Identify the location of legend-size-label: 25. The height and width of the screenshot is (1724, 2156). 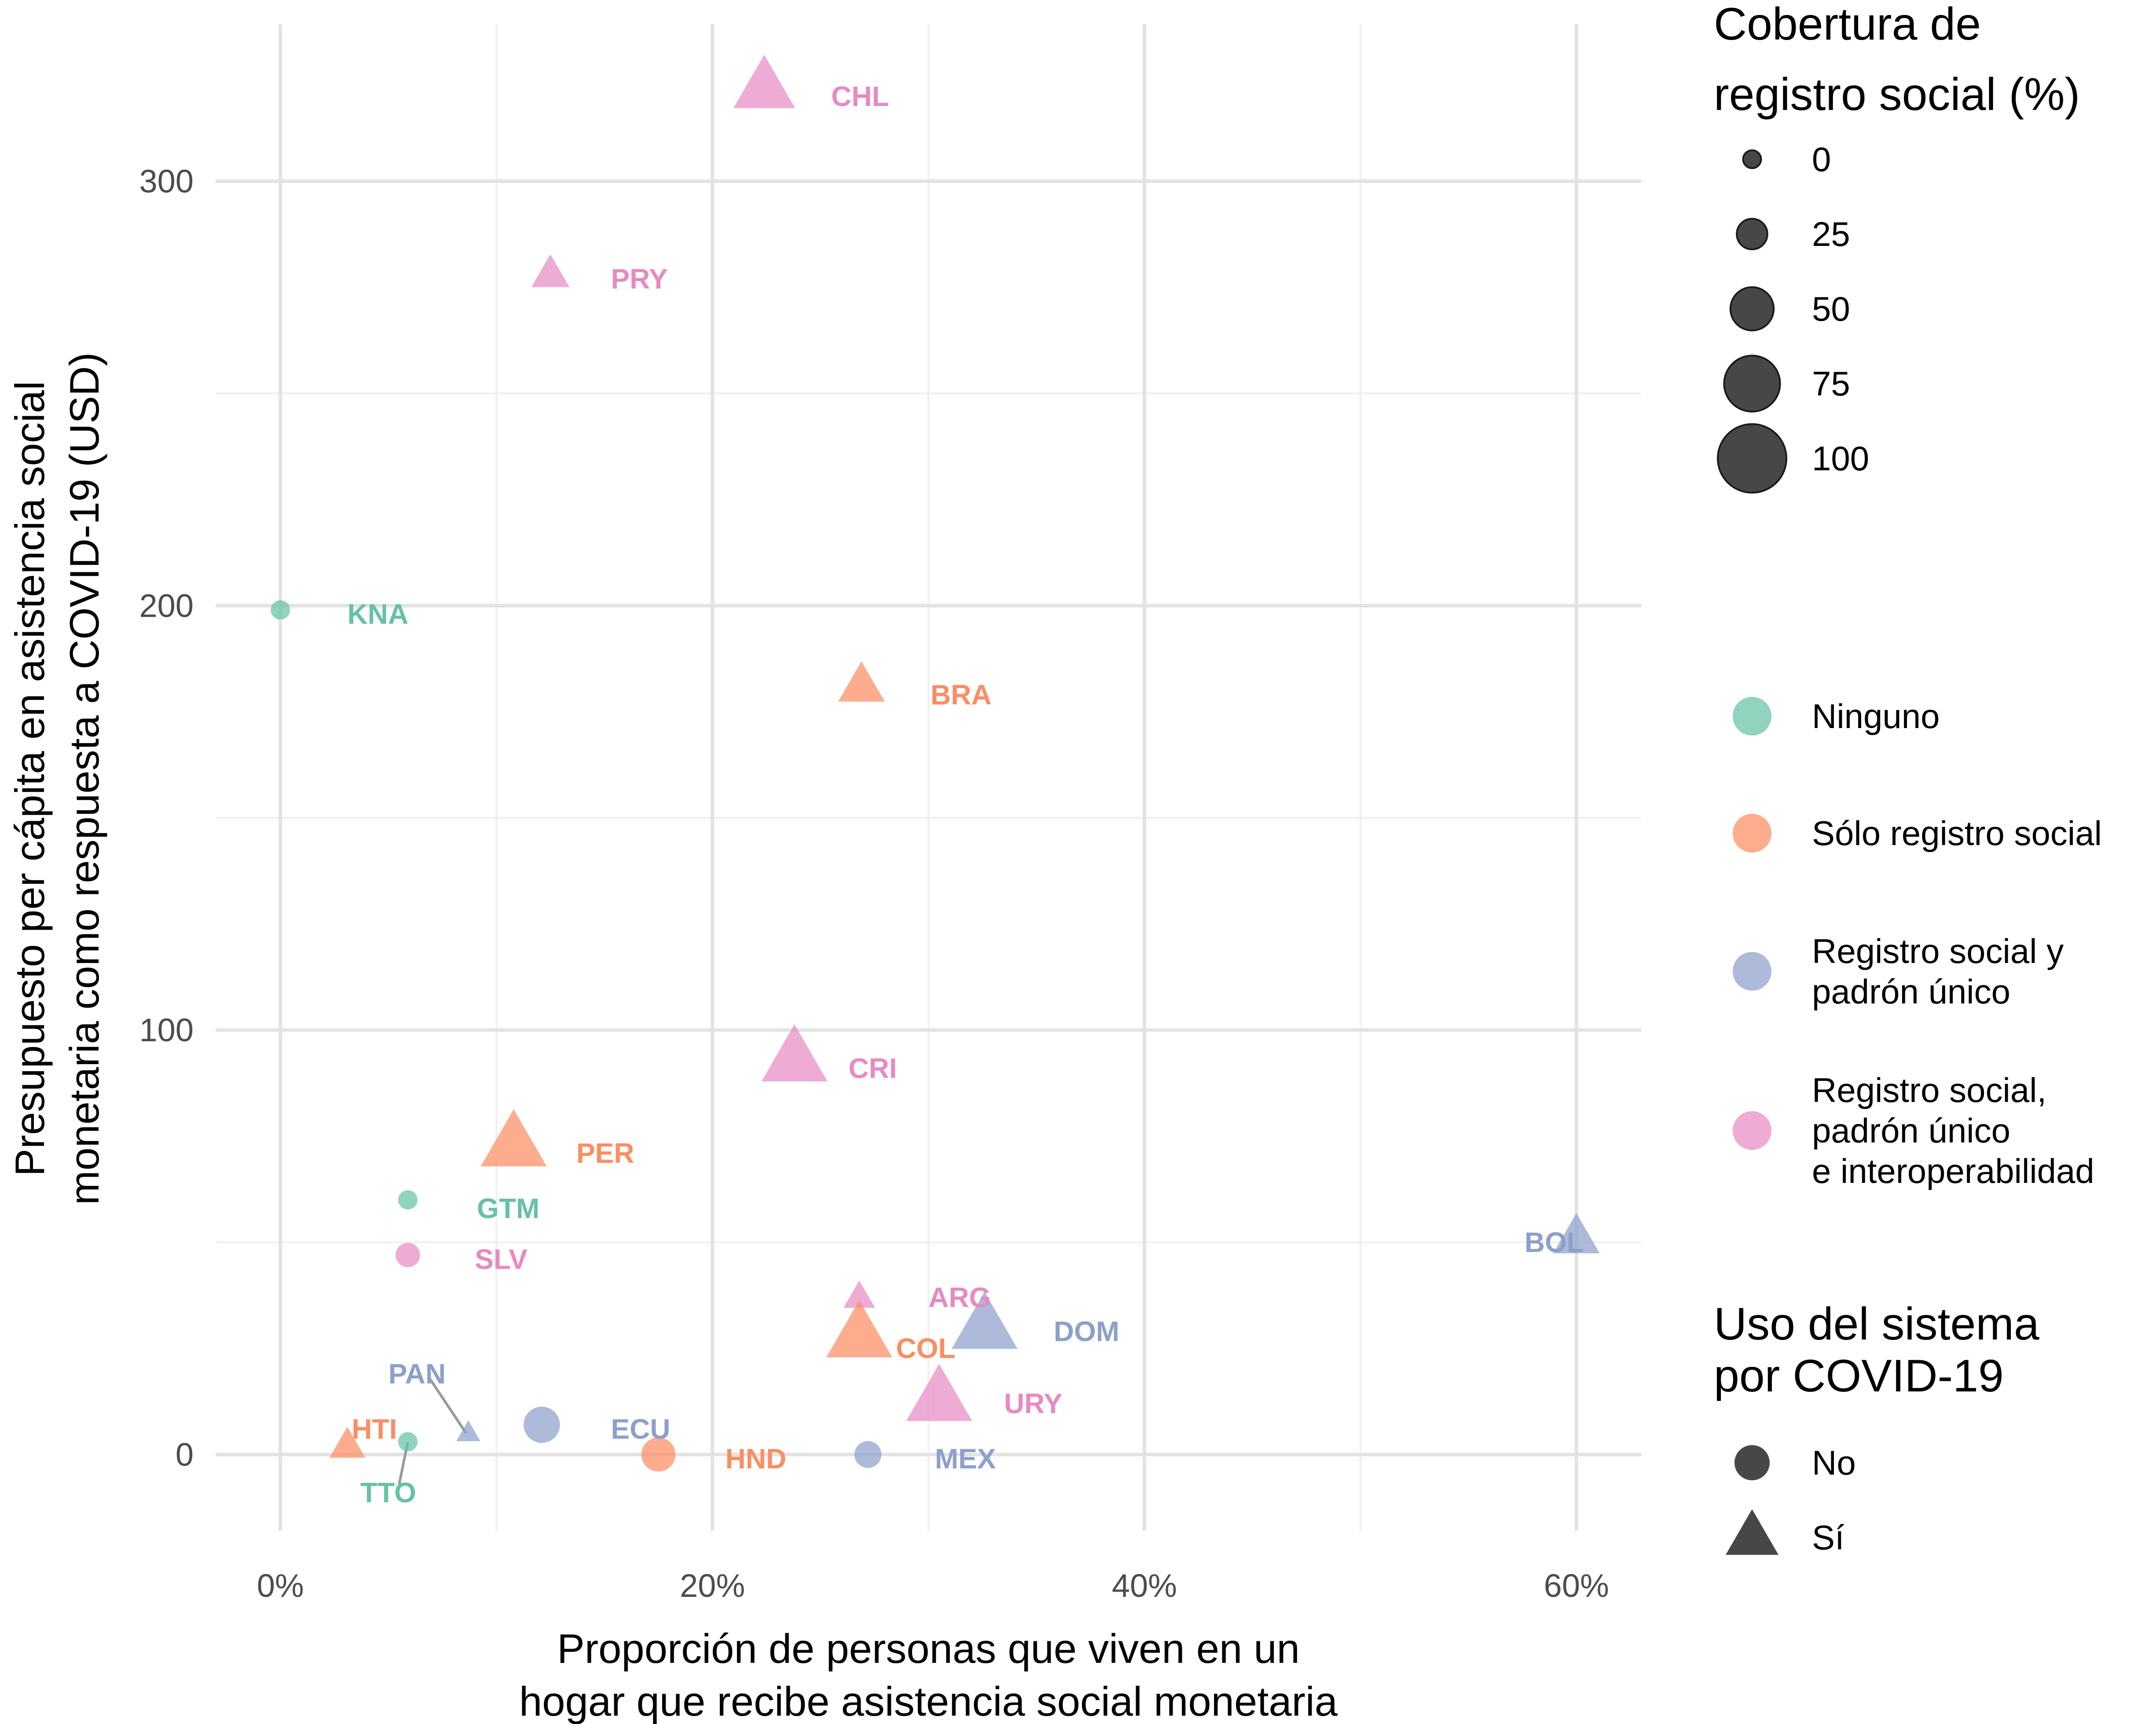
(1831, 234).